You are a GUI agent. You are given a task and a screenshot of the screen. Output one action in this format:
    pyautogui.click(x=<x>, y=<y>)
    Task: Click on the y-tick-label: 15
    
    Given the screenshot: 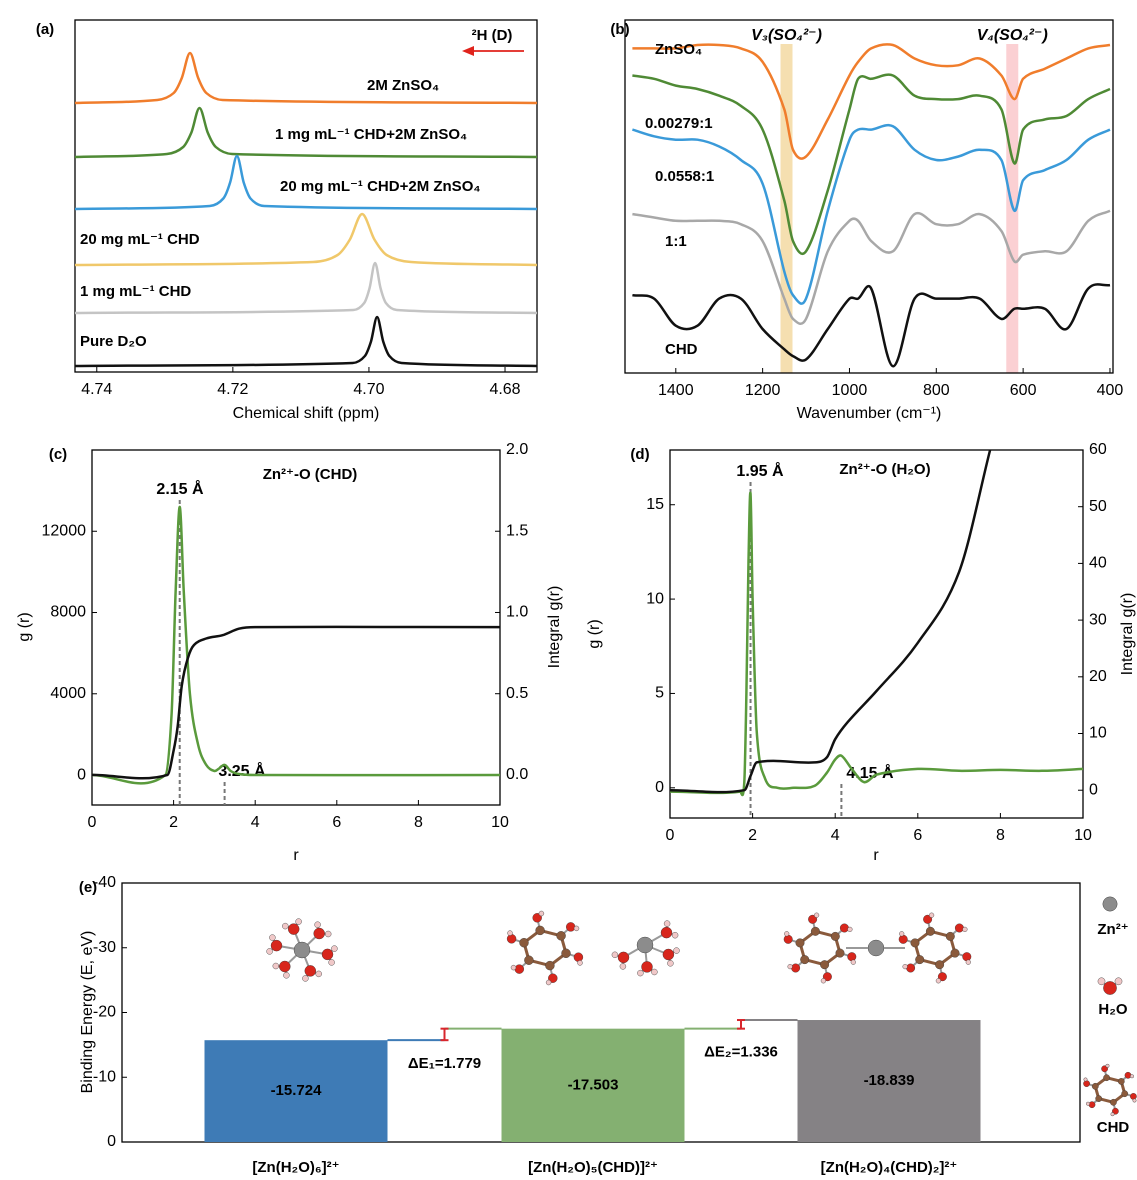 What is the action you would take?
    pyautogui.click(x=655, y=504)
    